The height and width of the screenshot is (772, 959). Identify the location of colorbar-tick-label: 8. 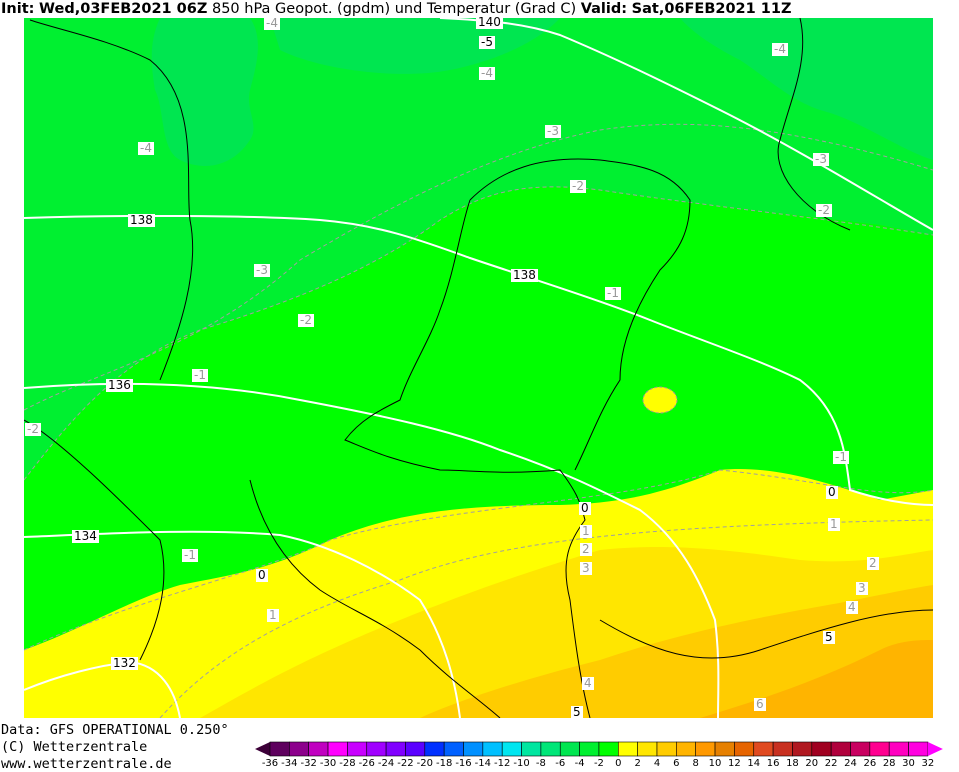
(695, 763).